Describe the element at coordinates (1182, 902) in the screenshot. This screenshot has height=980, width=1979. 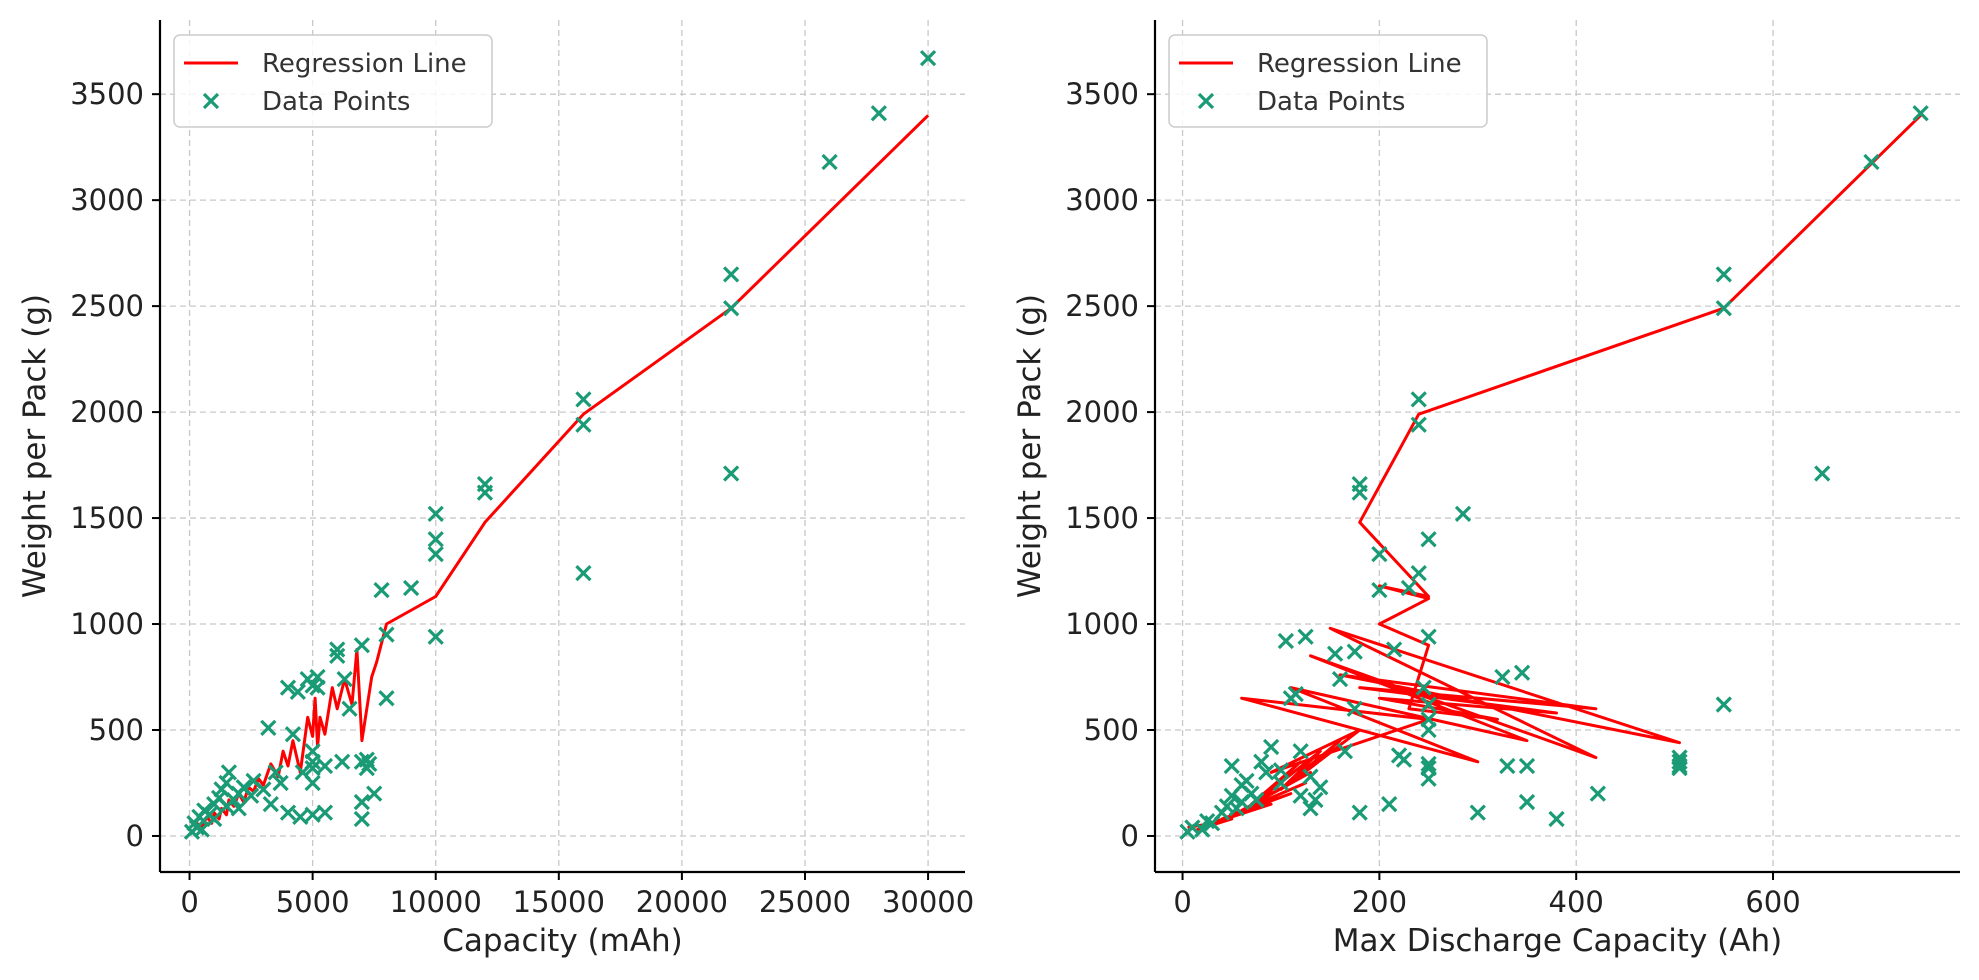
I see `x-tick-label: 0` at that location.